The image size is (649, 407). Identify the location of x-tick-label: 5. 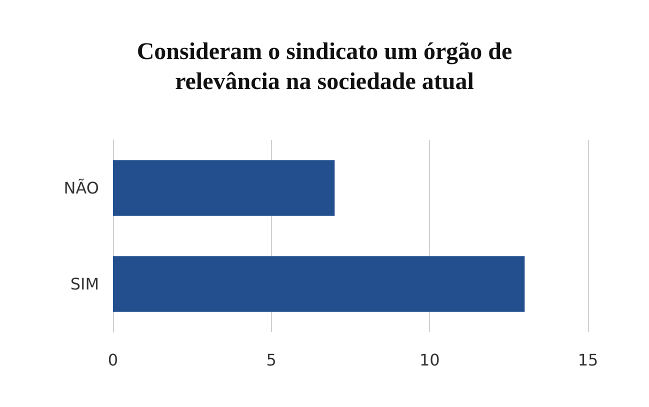
(271, 360).